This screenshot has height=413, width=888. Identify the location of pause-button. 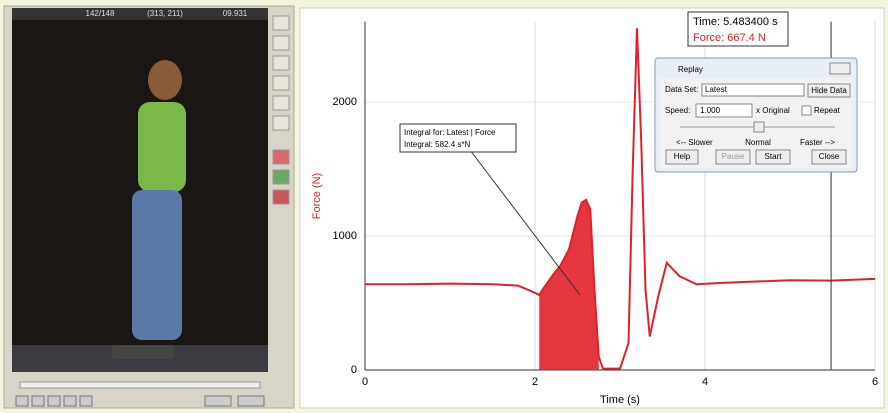
(733, 157).